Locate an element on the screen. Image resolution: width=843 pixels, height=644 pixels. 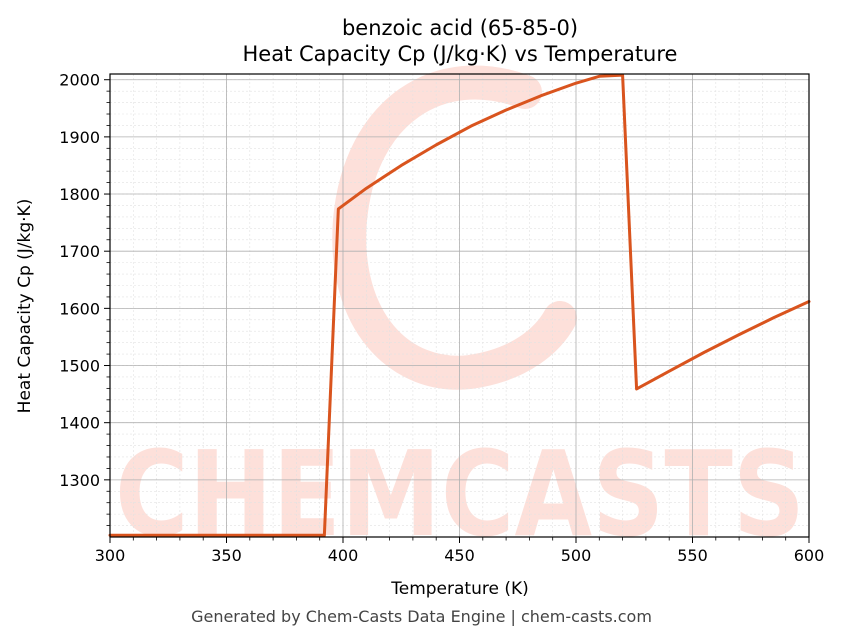
x-tick-label: 400 is located at coordinates (343, 555).